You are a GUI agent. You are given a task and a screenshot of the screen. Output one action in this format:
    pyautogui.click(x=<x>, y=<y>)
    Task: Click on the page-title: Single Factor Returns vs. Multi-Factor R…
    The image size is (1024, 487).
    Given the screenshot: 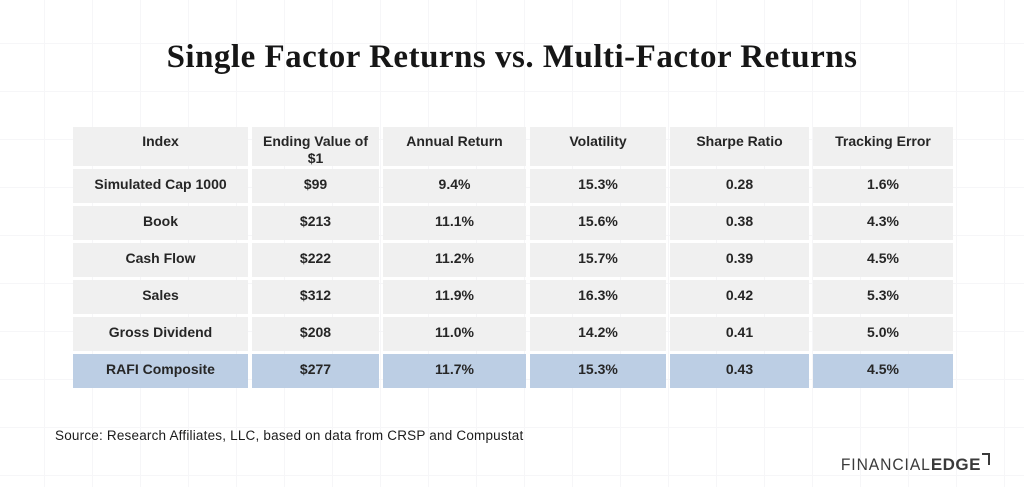 What is the action you would take?
    pyautogui.click(x=512, y=57)
    